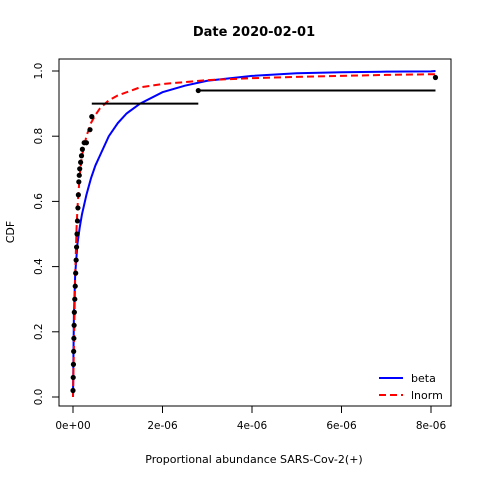 The image size is (480, 480). I want to click on x-tick-label: 8e-06, so click(431, 426).